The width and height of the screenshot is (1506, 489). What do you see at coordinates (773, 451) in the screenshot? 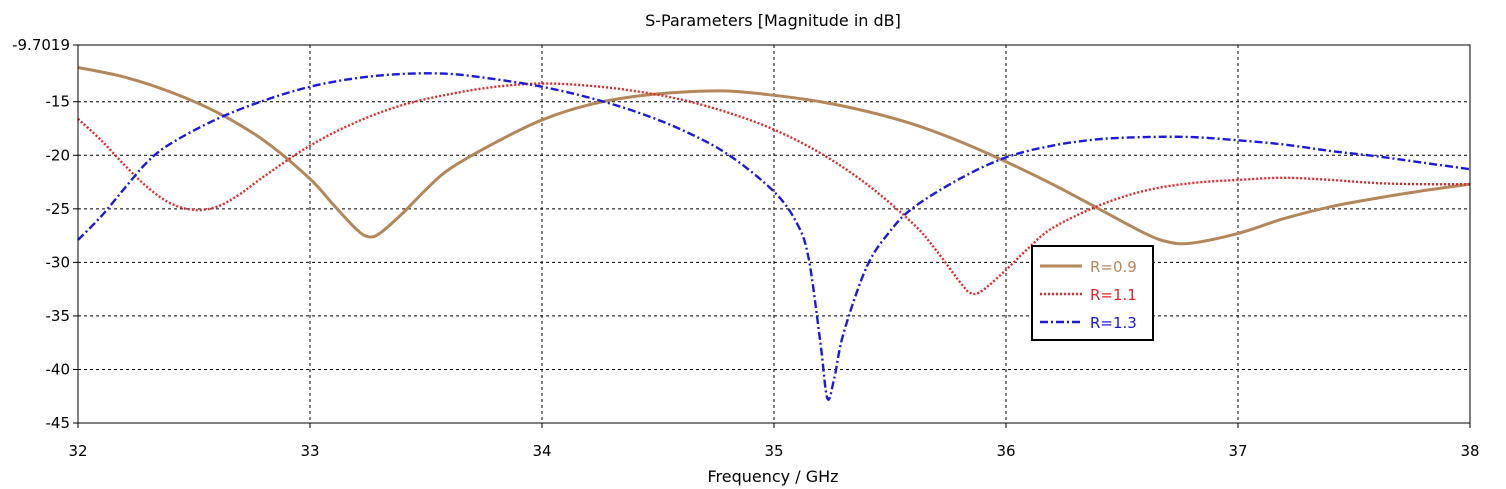
I see `x-tick-label: 35` at bounding box center [773, 451].